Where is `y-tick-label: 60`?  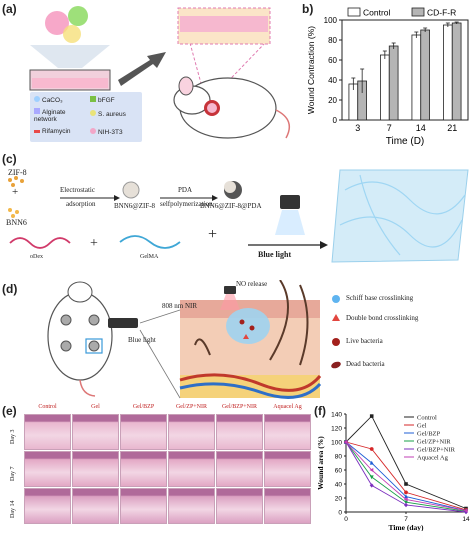 y-tick-label: 60 is located at coordinates (332, 60).